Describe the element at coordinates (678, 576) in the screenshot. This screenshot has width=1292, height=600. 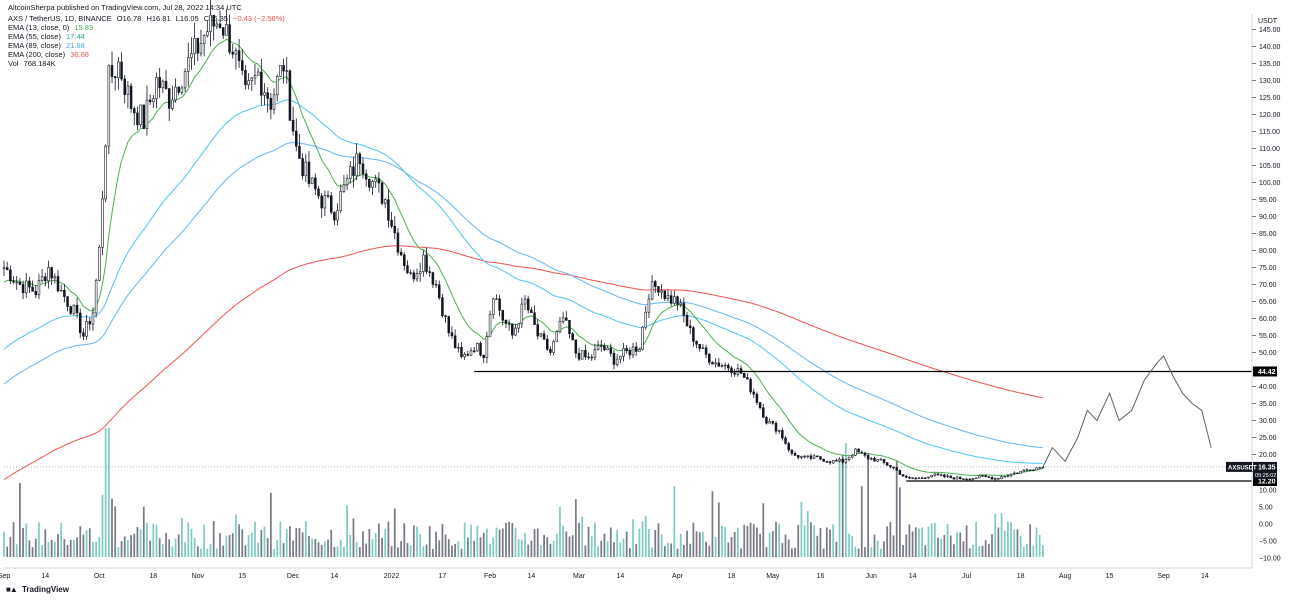
I see `time-tick-label: Apr` at that location.